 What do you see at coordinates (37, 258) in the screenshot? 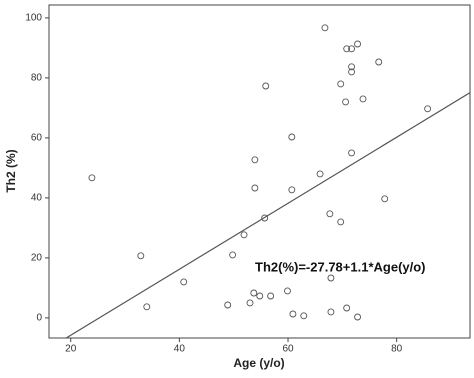
I see `y-tick-label: 20` at bounding box center [37, 258].